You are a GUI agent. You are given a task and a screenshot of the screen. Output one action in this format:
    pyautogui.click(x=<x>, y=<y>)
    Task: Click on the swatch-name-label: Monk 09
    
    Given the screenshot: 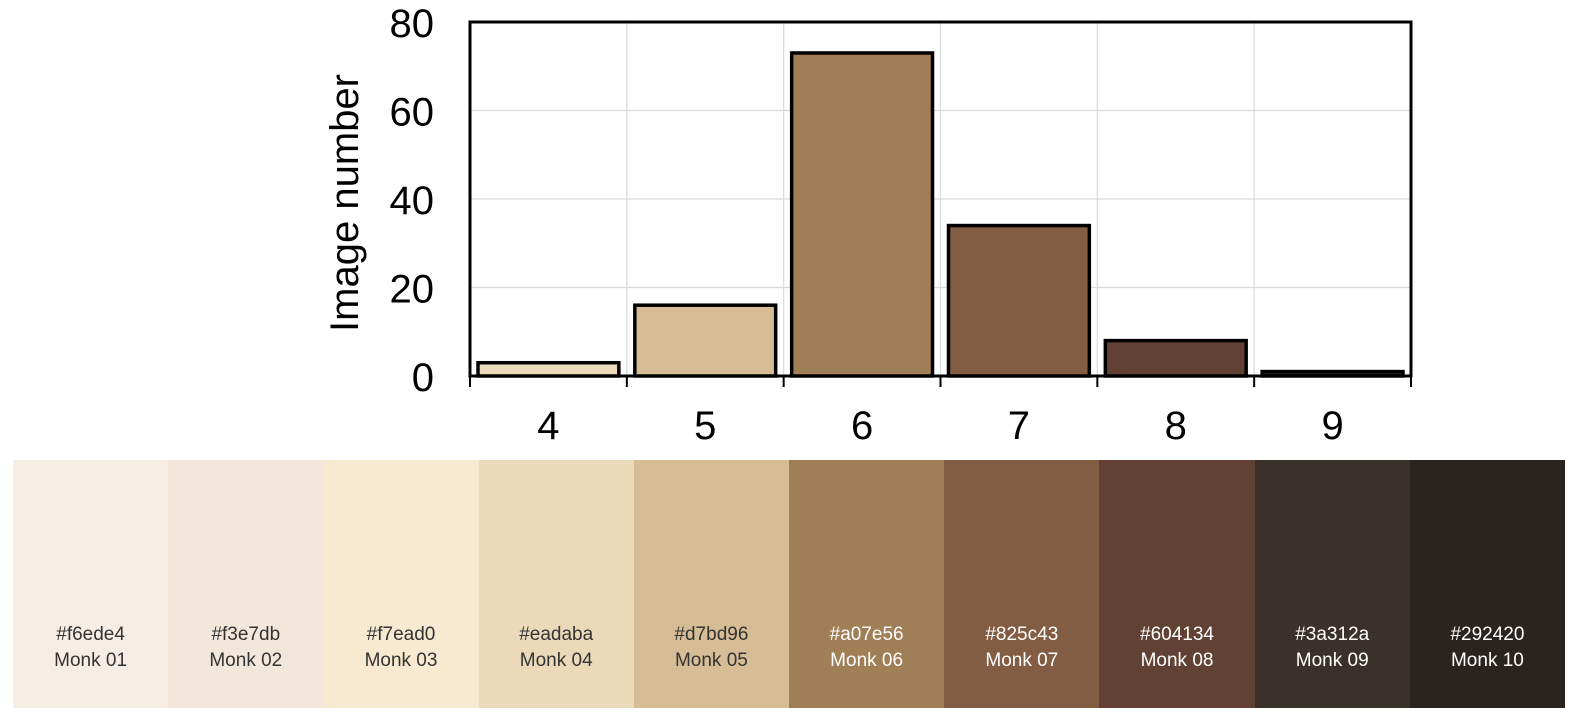 What is the action you would take?
    pyautogui.click(x=1332, y=660)
    